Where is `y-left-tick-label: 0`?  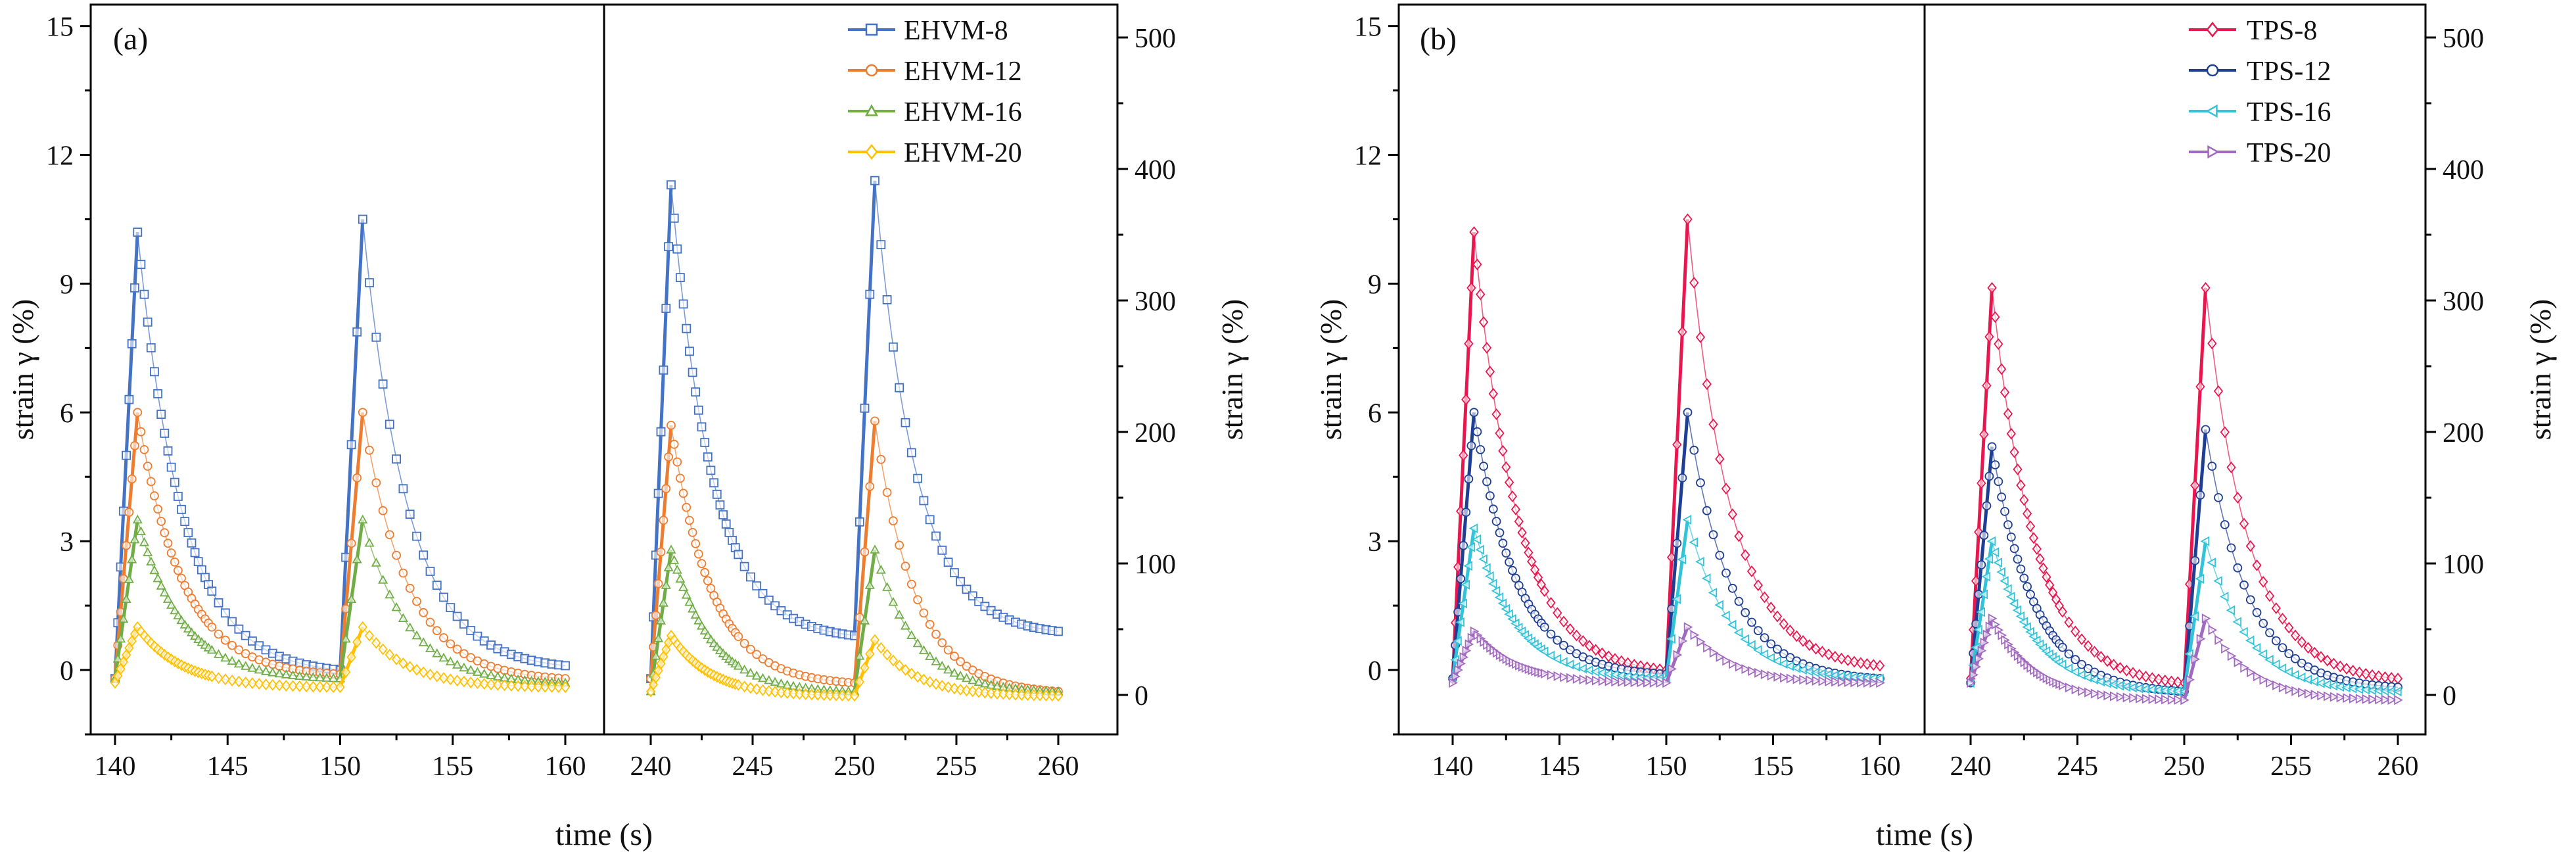
y-left-tick-label: 0 is located at coordinates (67, 671).